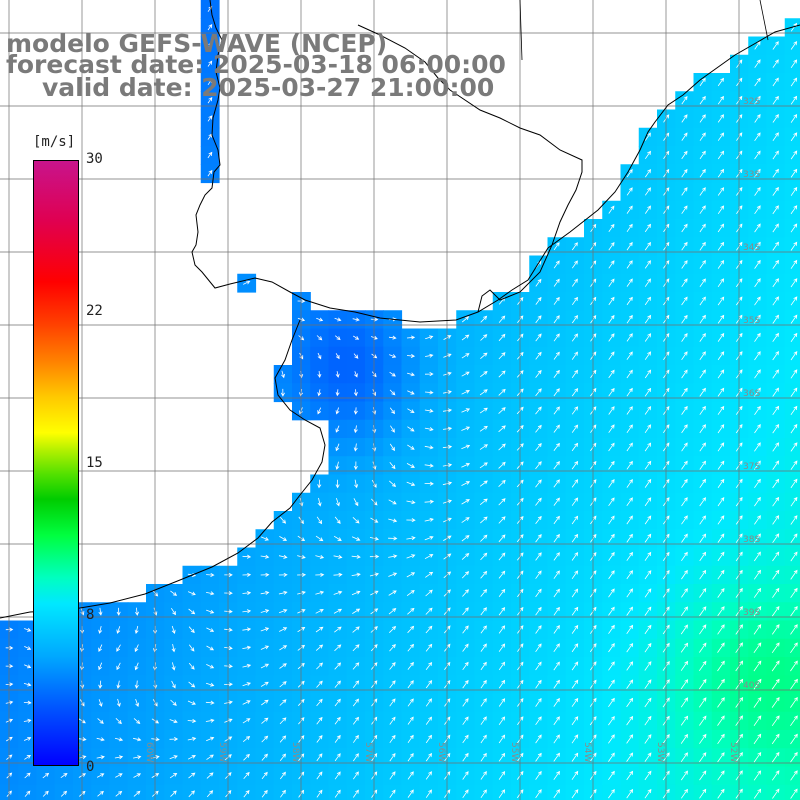 The height and width of the screenshot is (800, 800). What do you see at coordinates (751, 321) in the screenshot?
I see `latitude-label: 35S` at bounding box center [751, 321].